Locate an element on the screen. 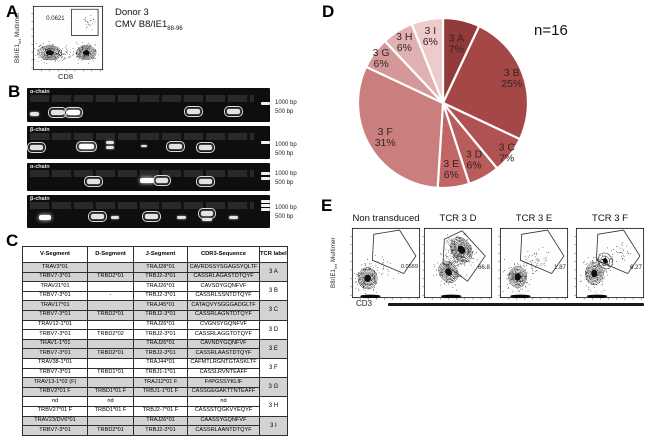  gel-band is located at coordinates (86, 146).